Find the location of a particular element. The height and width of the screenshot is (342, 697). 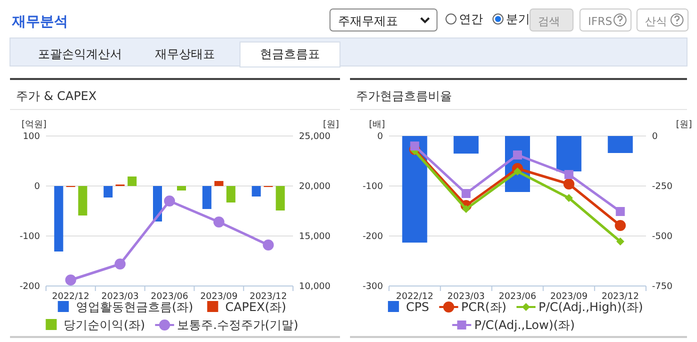

y2-tick-label: 20,000 is located at coordinates (315, 187).